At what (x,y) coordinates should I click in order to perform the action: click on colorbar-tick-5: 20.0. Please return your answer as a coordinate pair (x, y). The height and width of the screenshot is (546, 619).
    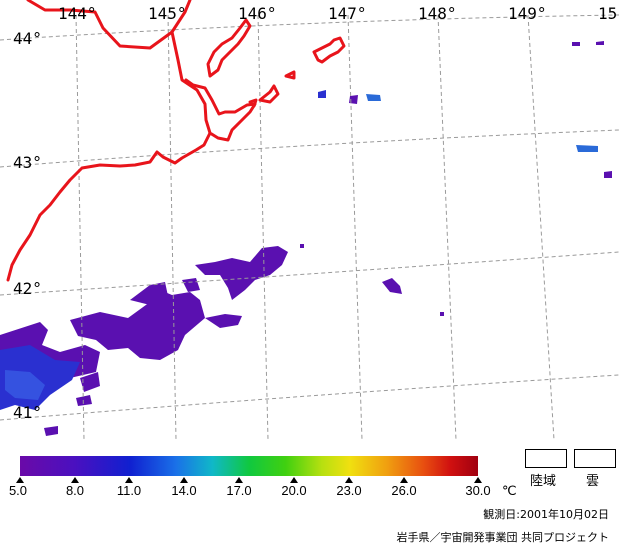
    Looking at the image, I should click on (293, 490).